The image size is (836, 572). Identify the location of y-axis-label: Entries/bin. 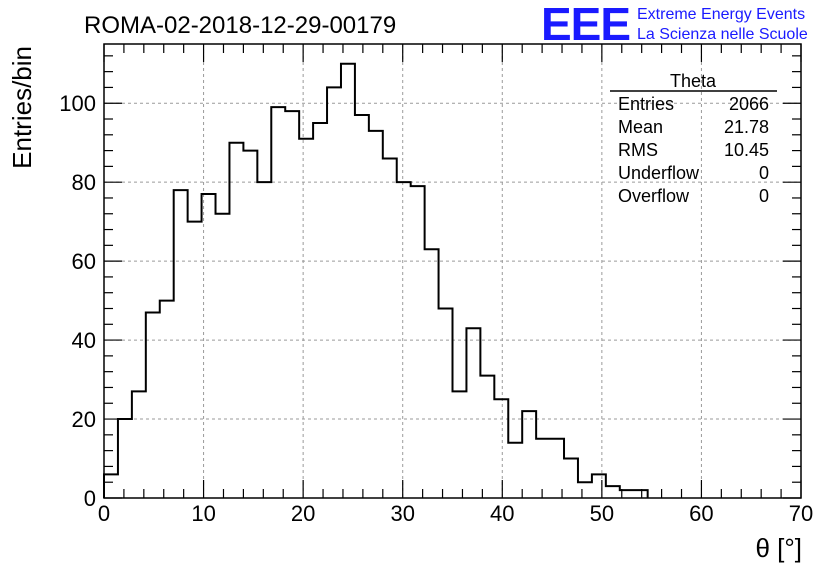
(22, 107).